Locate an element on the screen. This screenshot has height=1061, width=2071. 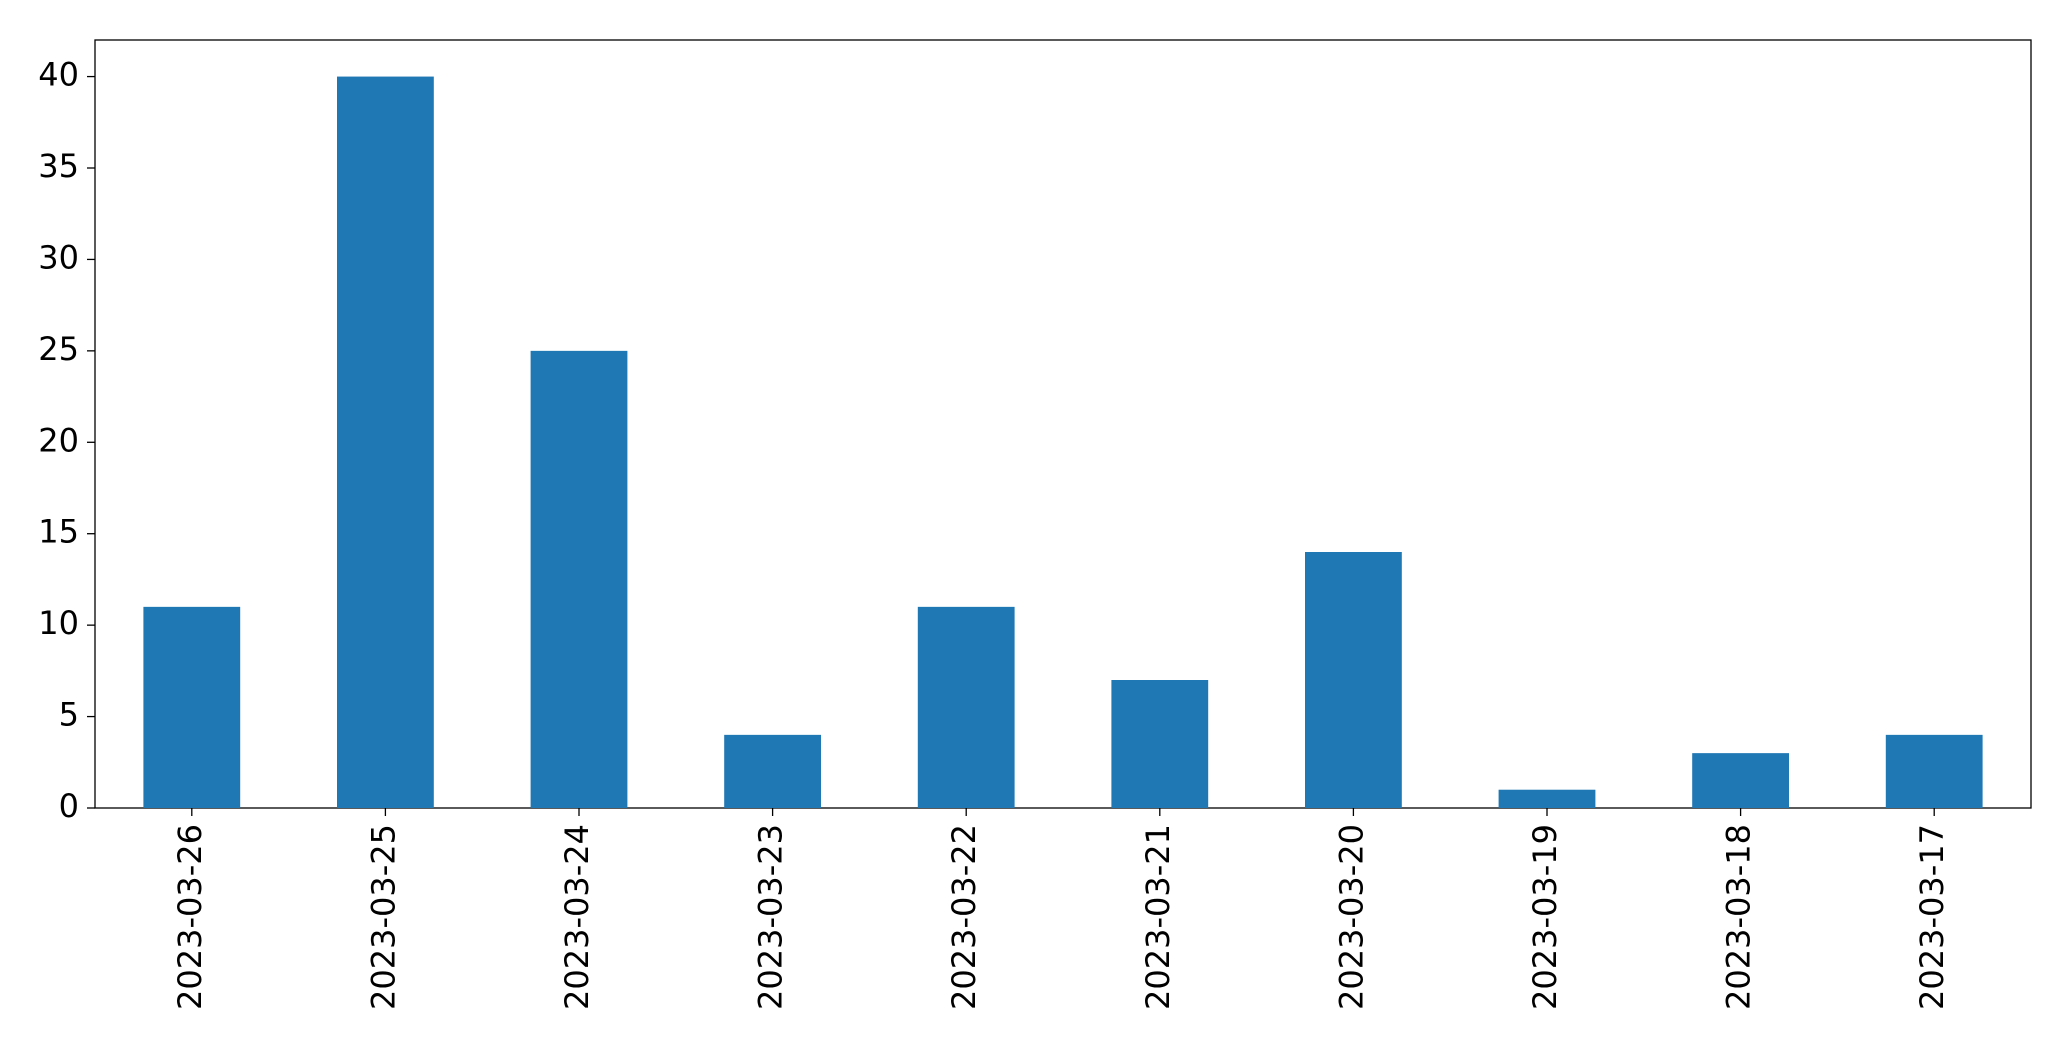
x-tick-label: 2023-03-24 is located at coordinates (577, 917).